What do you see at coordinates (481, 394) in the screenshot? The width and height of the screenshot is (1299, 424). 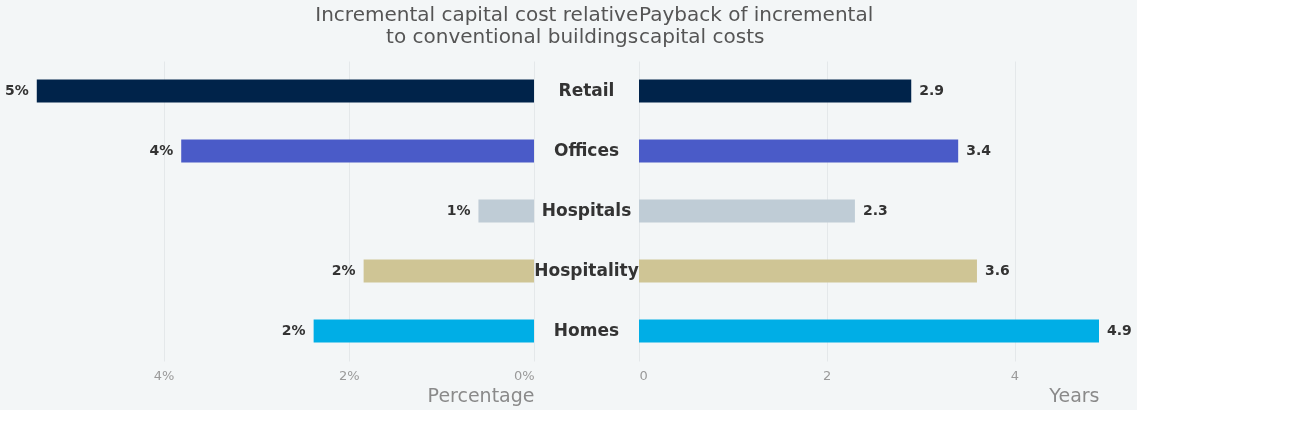 I see `x-axis-title: Percentage` at bounding box center [481, 394].